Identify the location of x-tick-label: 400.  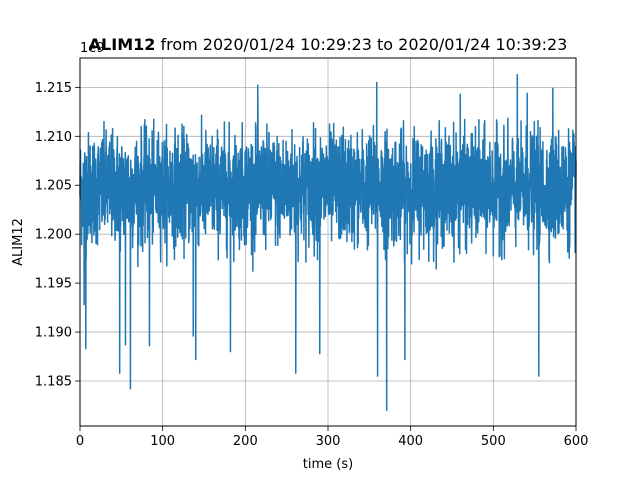
(410, 441).